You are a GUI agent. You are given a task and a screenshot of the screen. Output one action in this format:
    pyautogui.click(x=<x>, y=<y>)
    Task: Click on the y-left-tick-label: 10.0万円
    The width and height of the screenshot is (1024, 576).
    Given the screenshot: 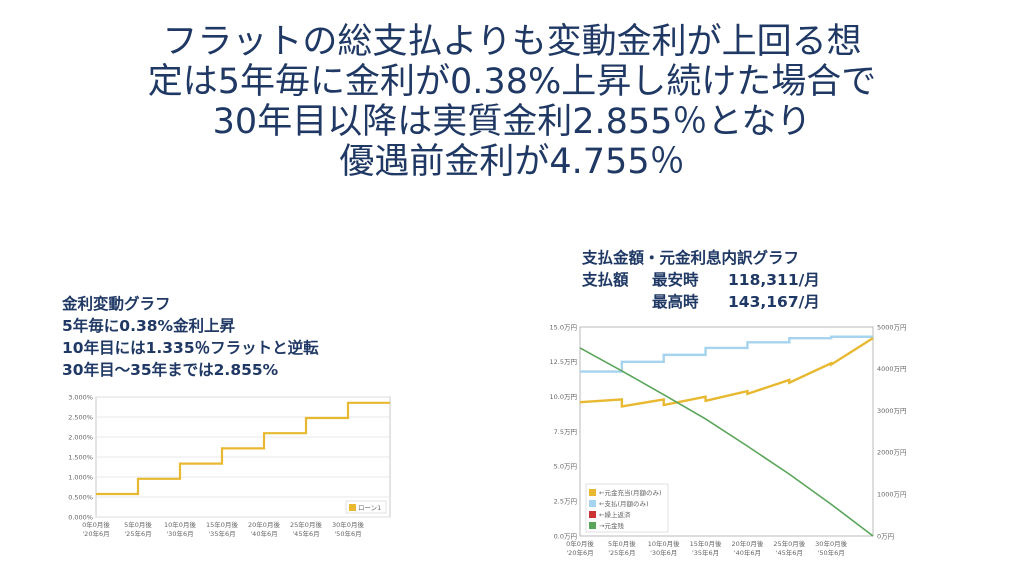 What is the action you would take?
    pyautogui.click(x=563, y=397)
    